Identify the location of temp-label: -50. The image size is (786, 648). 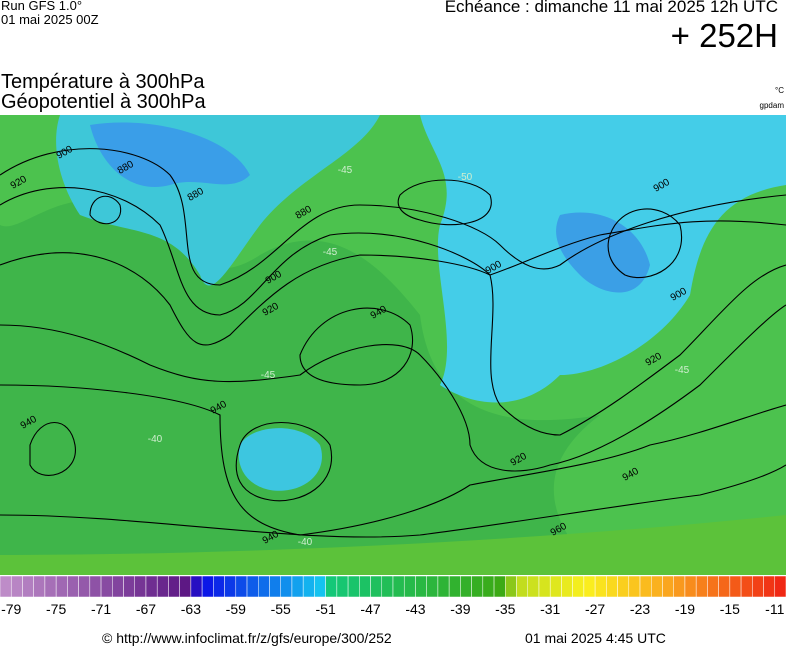
(465, 177).